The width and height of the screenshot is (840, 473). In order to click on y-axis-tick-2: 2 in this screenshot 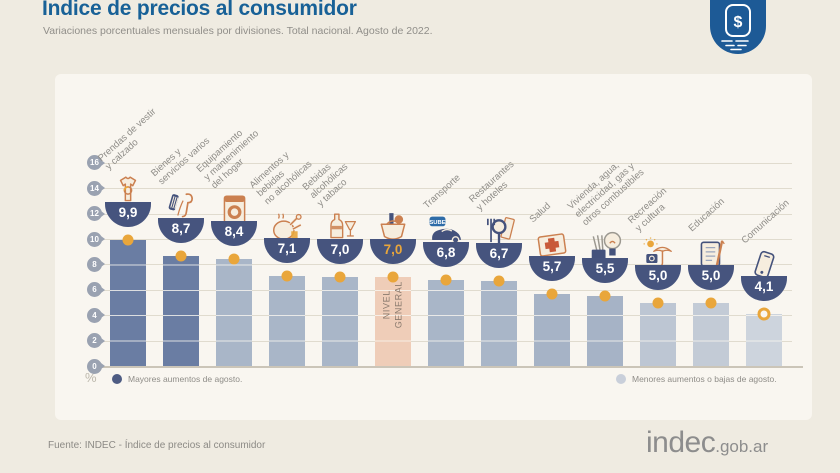, I will do `click(96, 341)`.